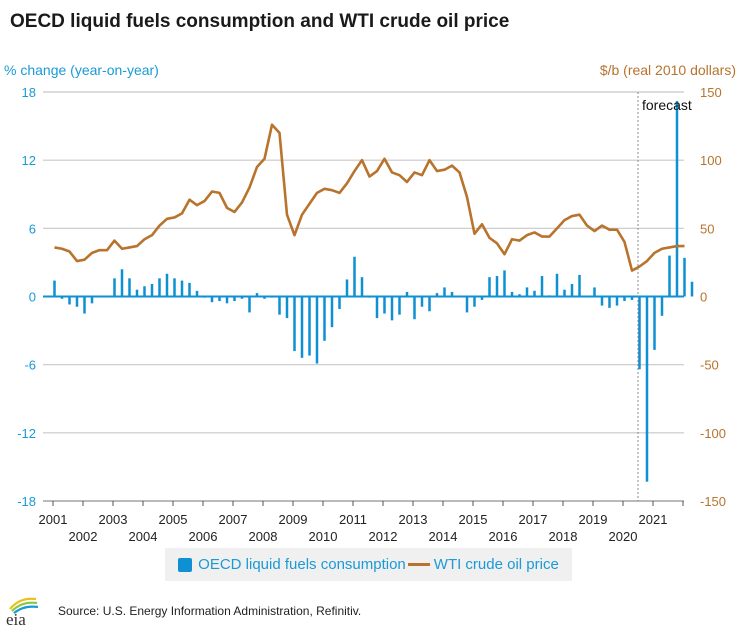  I want to click on left-tick-label: -18, so click(26, 501).